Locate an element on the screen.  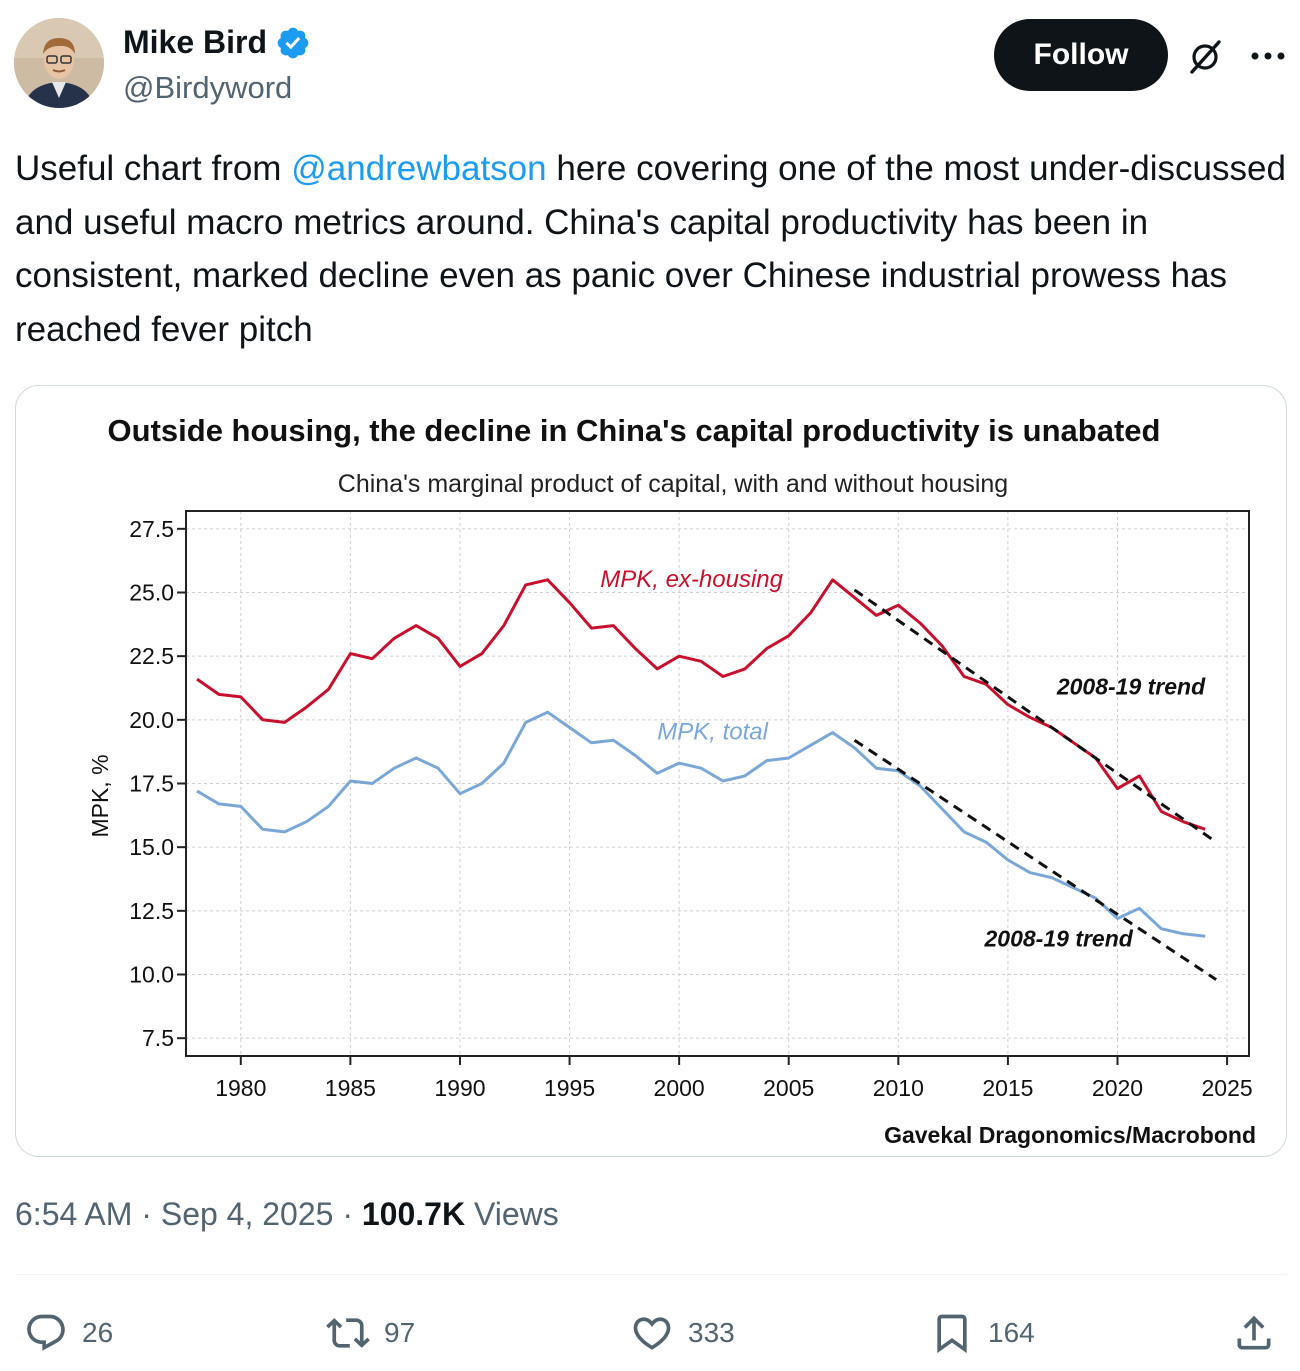
series-line-total is located at coordinates (701, 824).